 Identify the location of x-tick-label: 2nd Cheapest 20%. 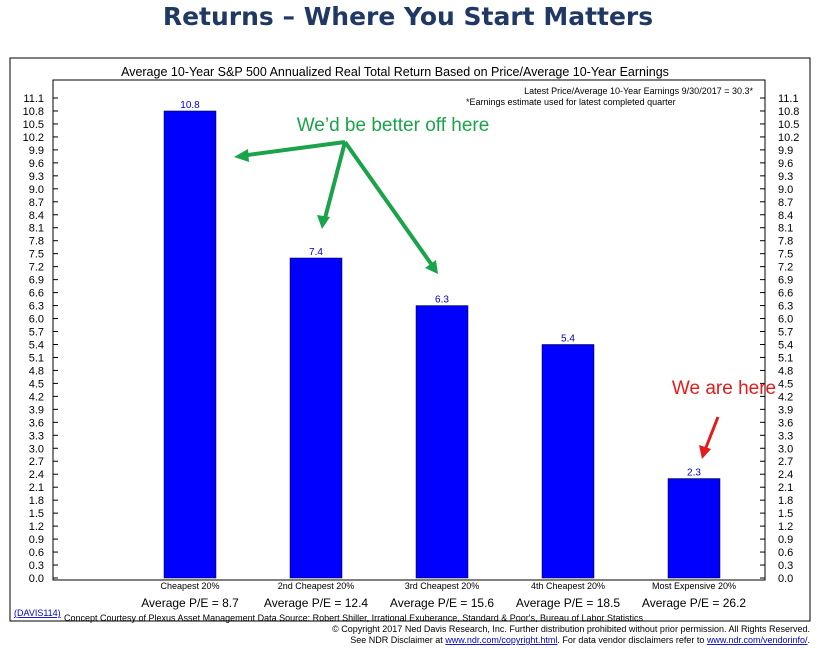
(316, 586).